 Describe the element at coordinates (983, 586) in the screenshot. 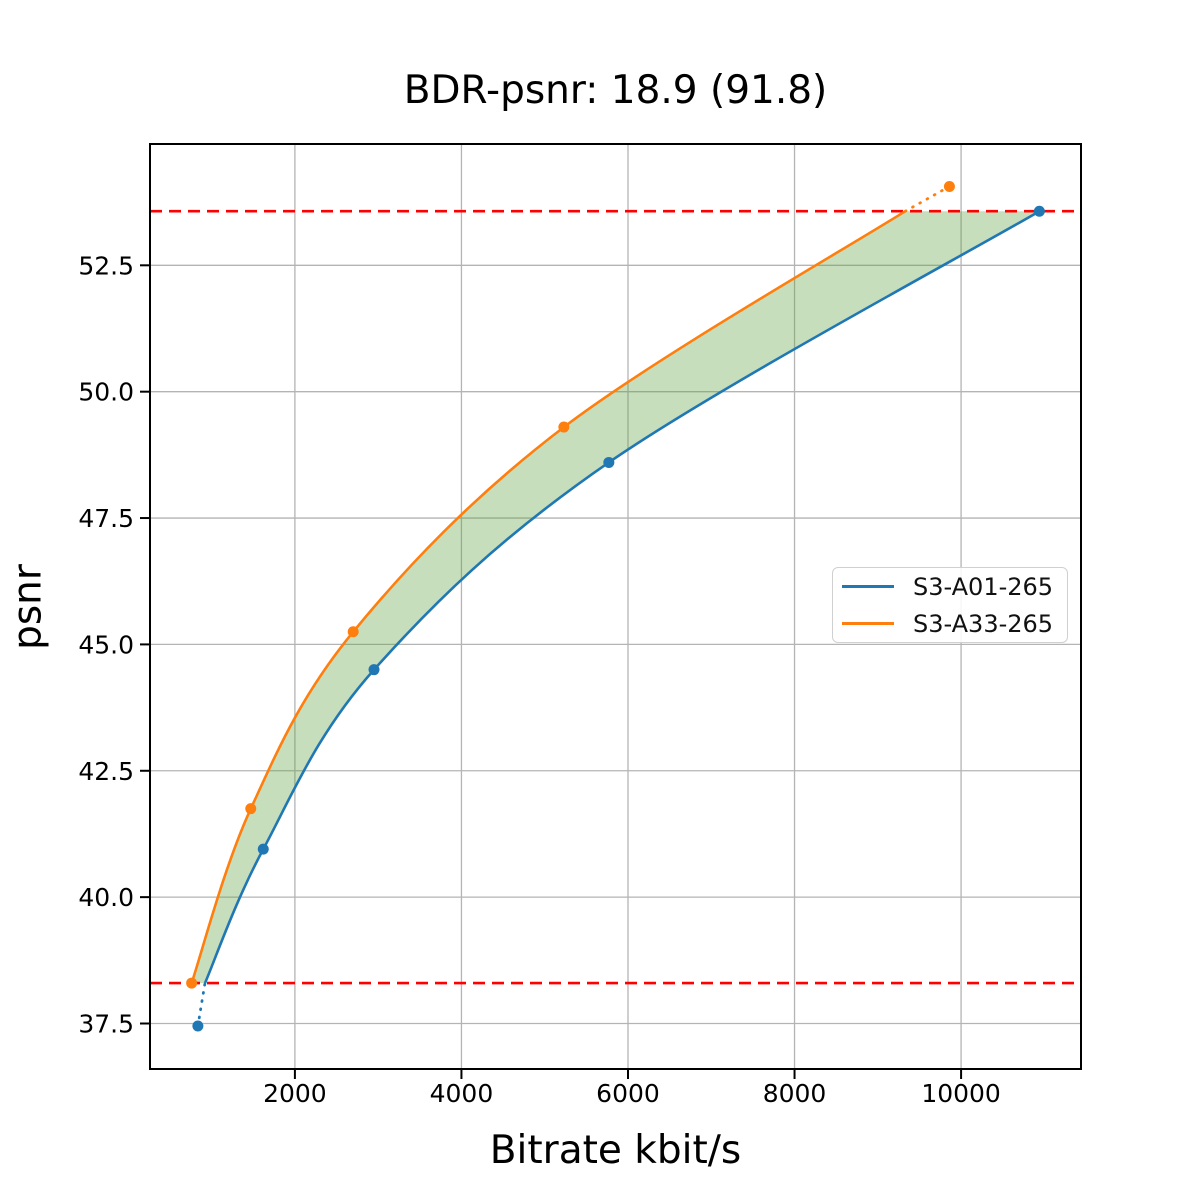

I see `legend-label: S3-A01-265` at that location.